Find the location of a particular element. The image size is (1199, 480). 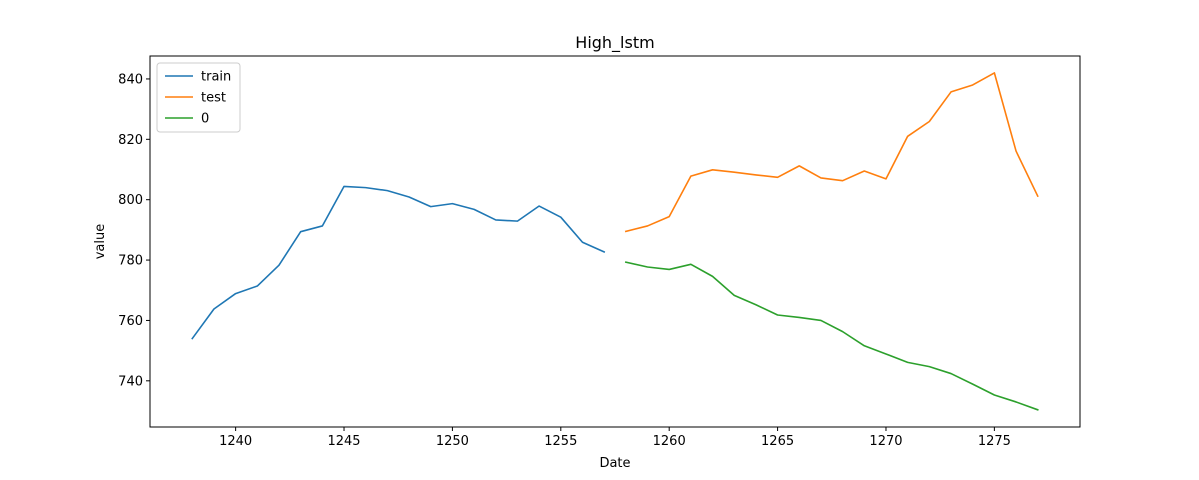

y-axis-label: value is located at coordinates (100, 242).